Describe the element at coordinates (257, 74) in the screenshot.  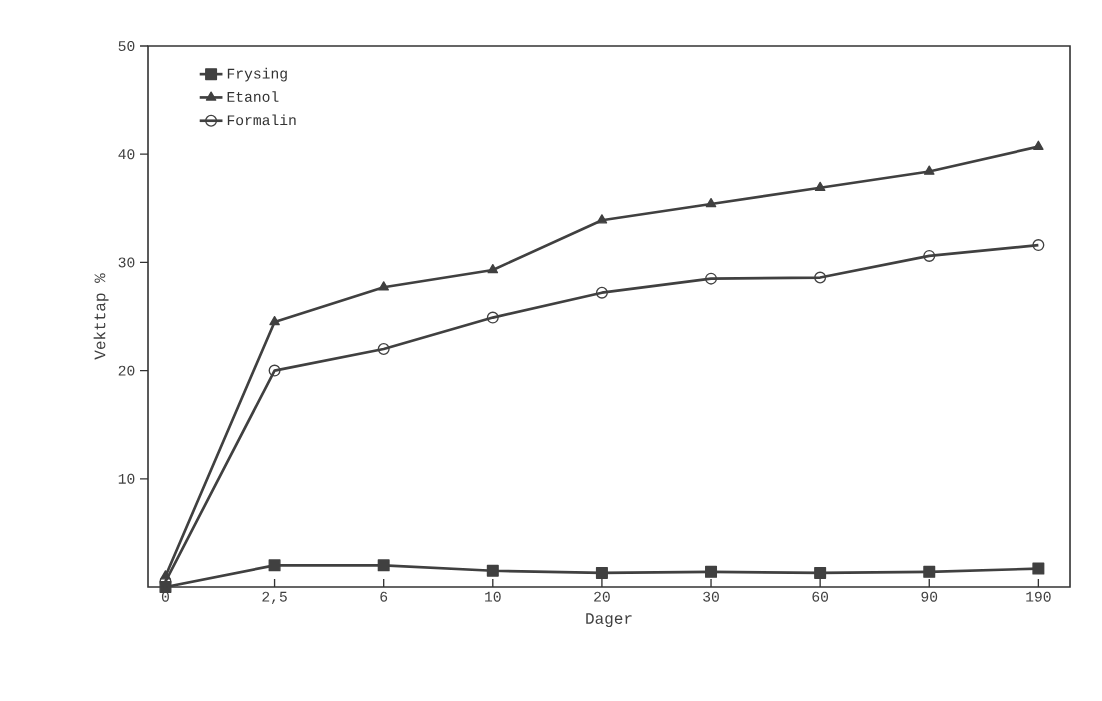
I see `legend-label: Frysing` at that location.